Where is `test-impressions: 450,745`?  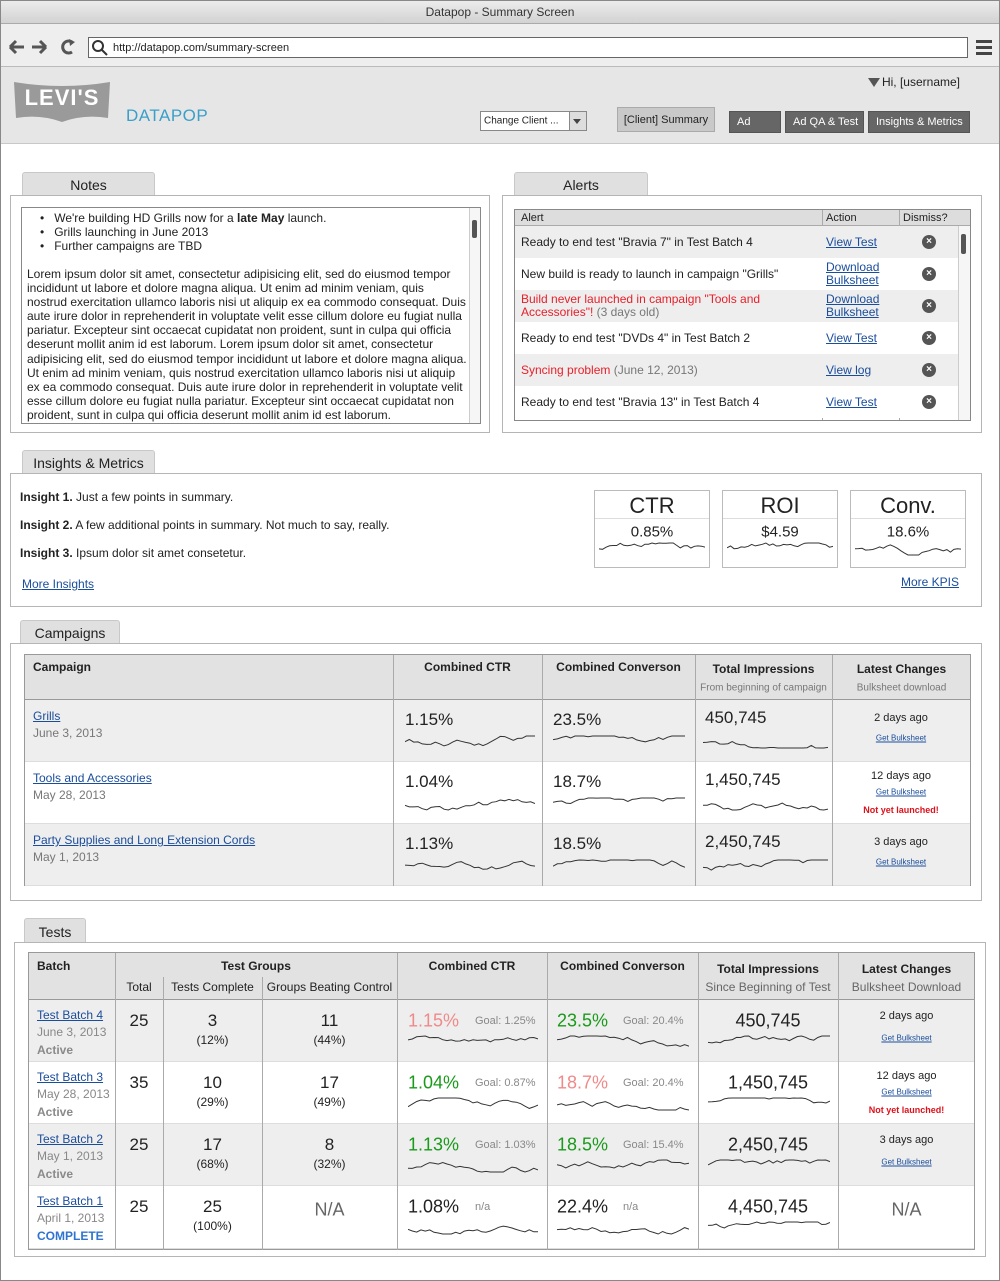
test-impressions: 450,745 is located at coordinates (768, 1020).